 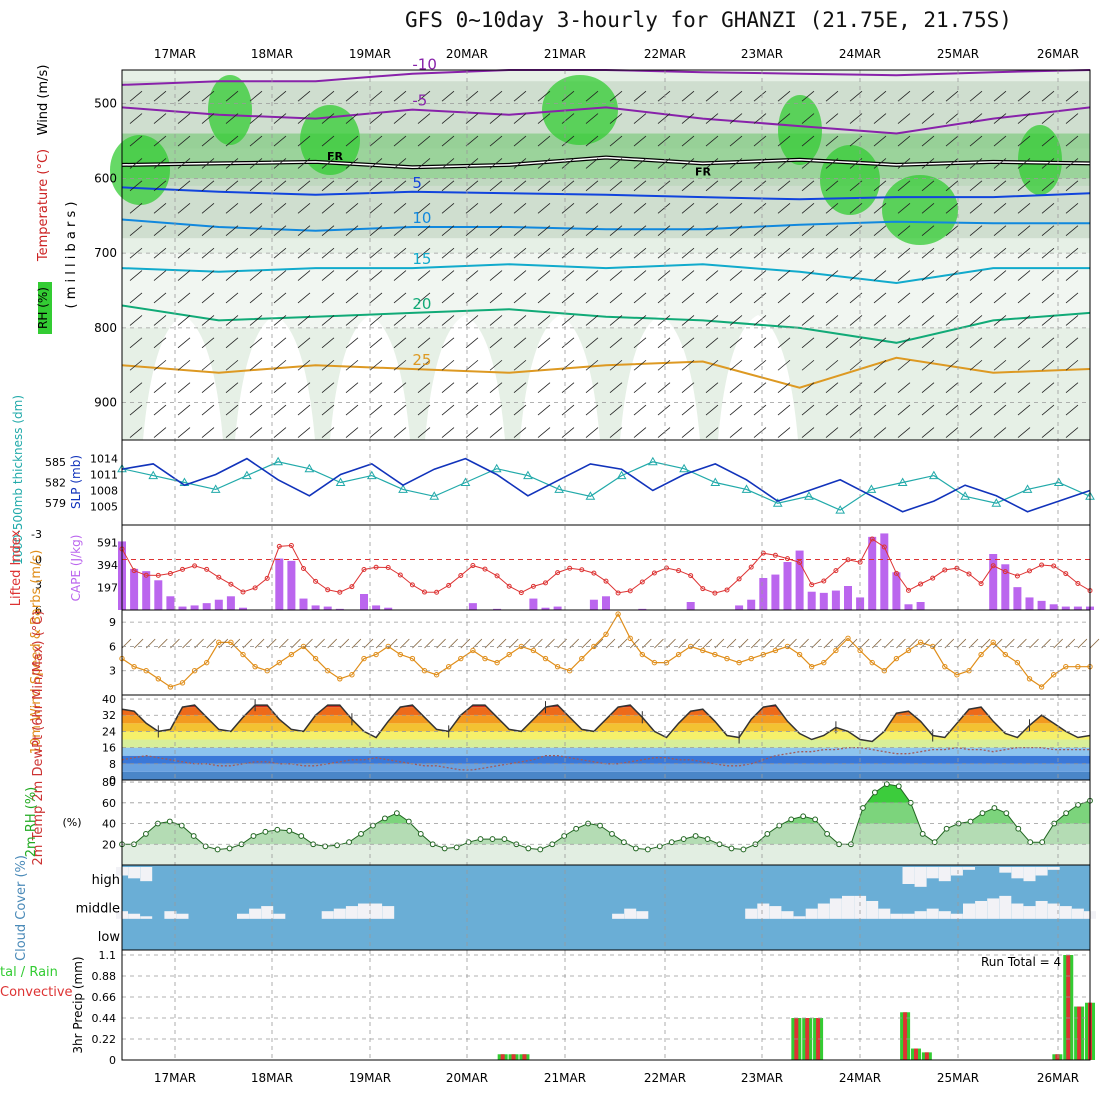 What do you see at coordinates (606, 854) in the screenshot?
I see `rh-band-fill` at bounding box center [606, 854].